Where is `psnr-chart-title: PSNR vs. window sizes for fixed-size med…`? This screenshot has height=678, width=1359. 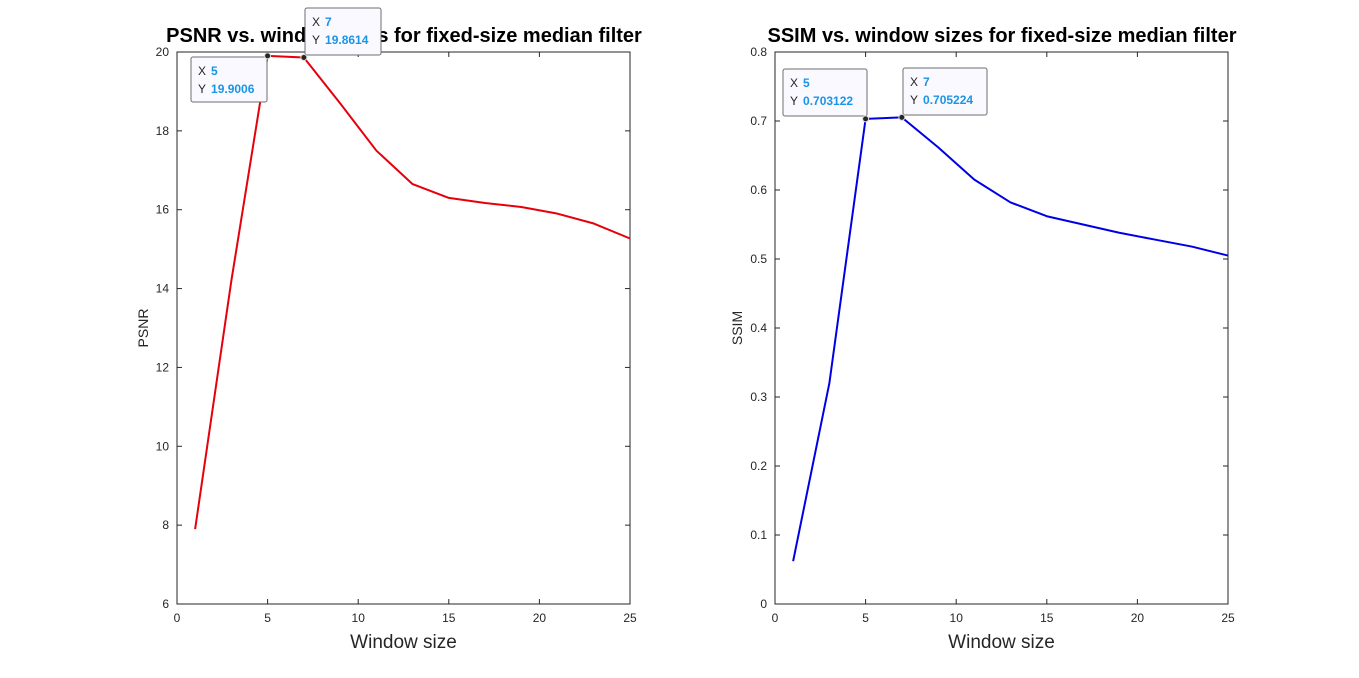
psnr-chart-title: PSNR vs. window sizes for fixed-size med… is located at coordinates (404, 36).